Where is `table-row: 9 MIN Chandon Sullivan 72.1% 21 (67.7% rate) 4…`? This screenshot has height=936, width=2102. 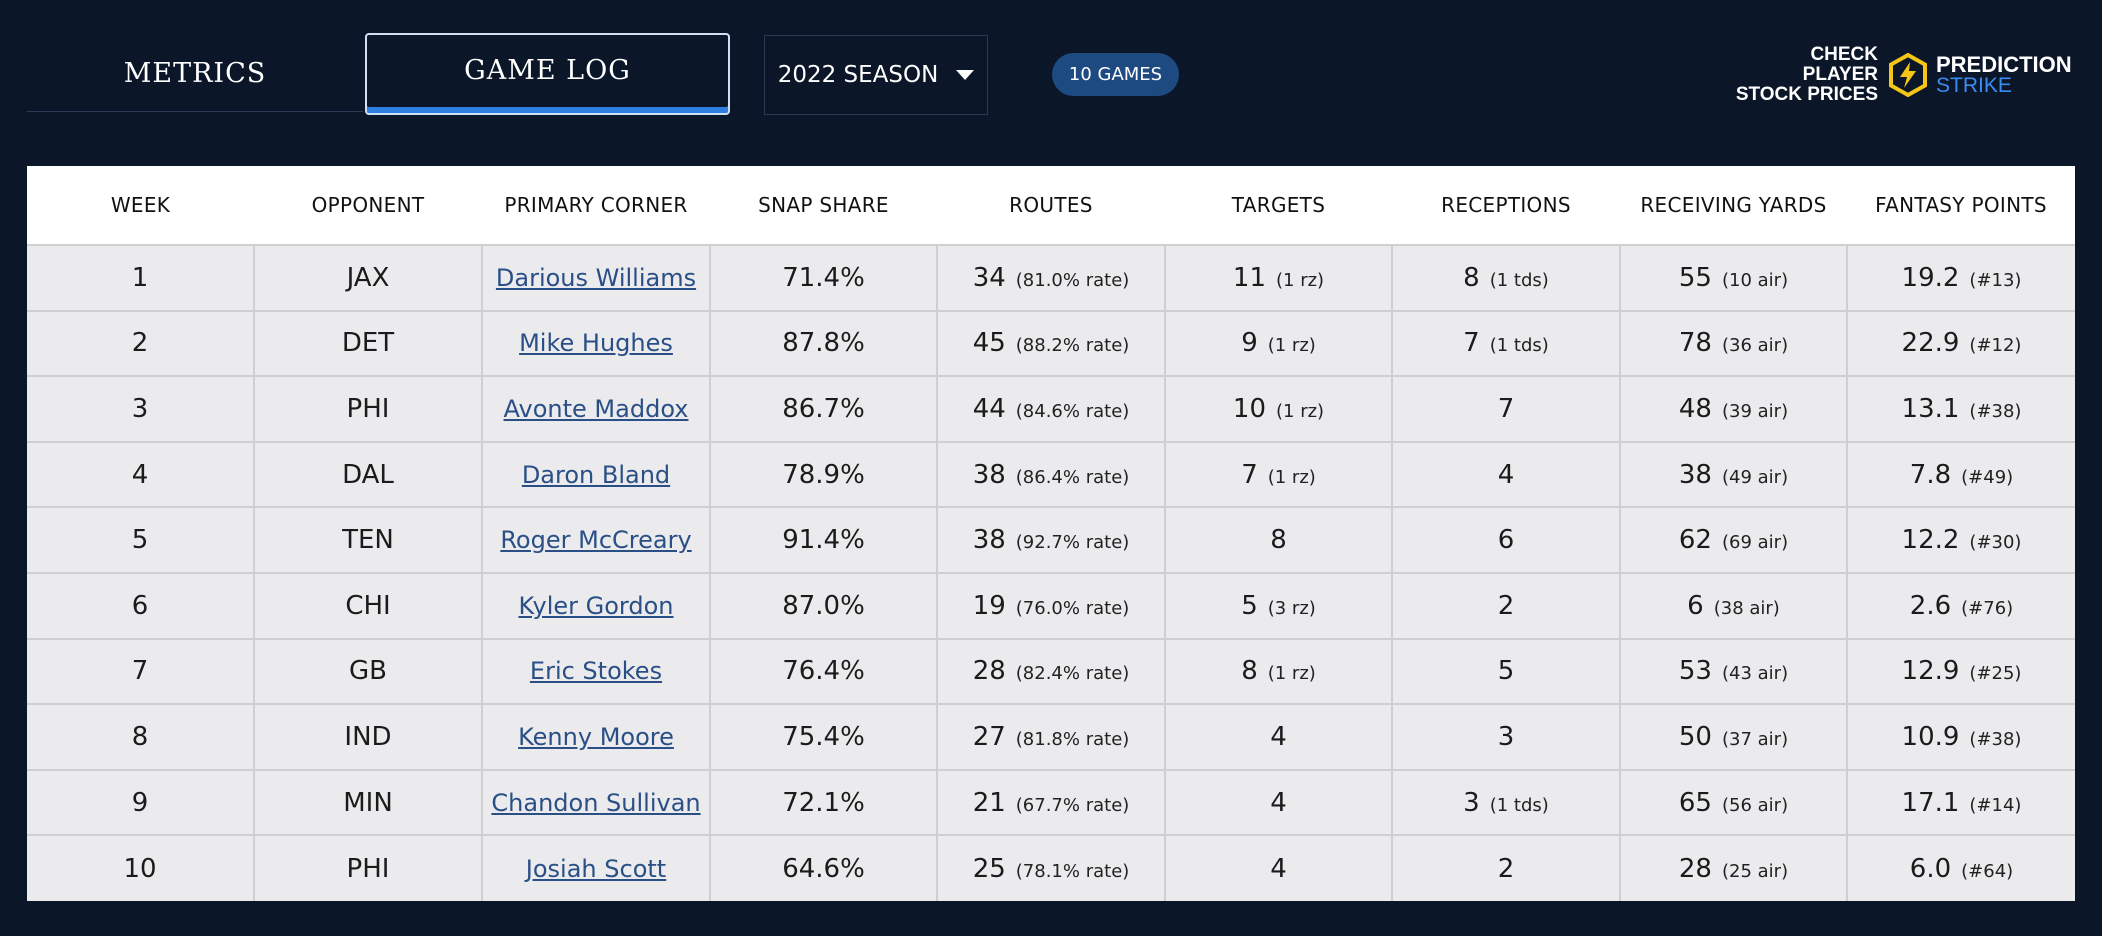 table-row: 9 MIN Chandon Sullivan 72.1% 21 (67.7% rate) 4… is located at coordinates (1051, 802).